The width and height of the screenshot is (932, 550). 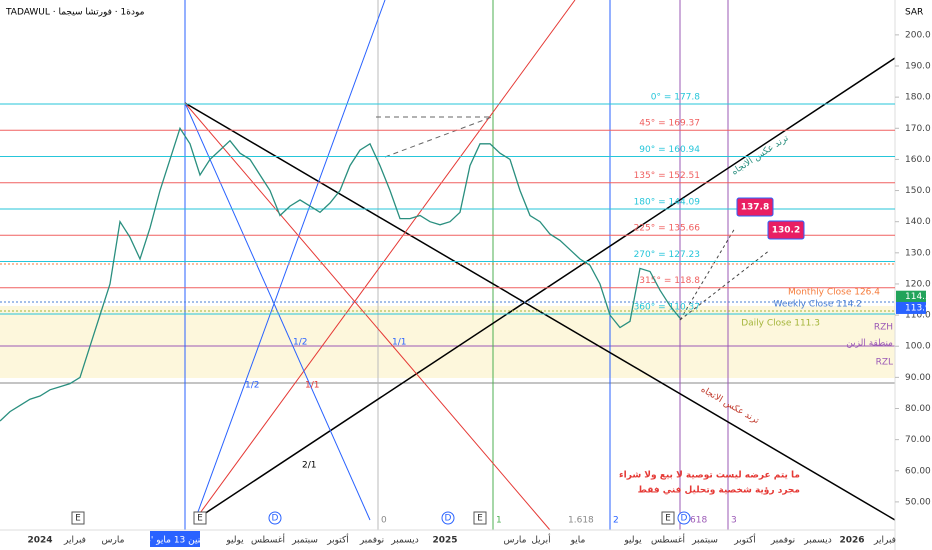 I want to click on x-tick-label: 2026, so click(x=851, y=541).